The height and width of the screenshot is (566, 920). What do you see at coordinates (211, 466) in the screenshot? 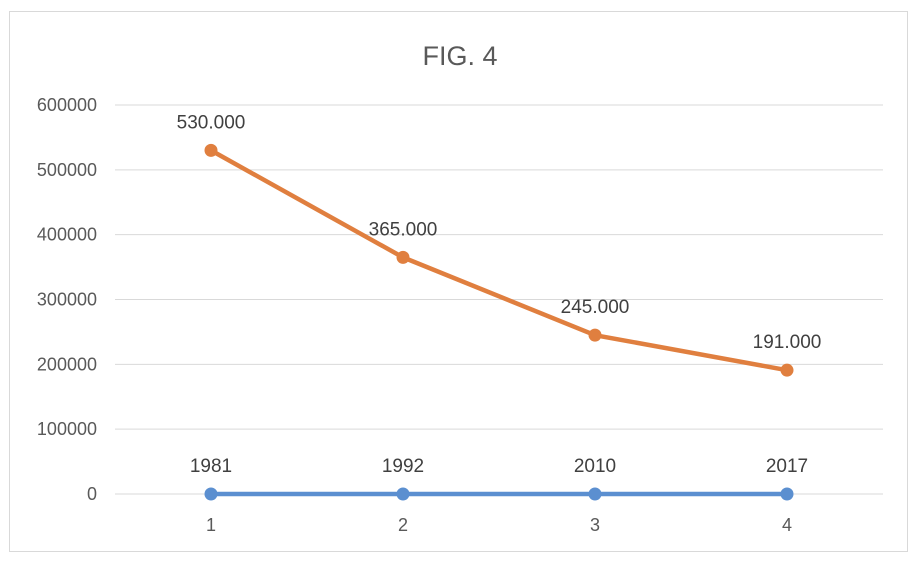
I see `data-label: 1981` at bounding box center [211, 466].